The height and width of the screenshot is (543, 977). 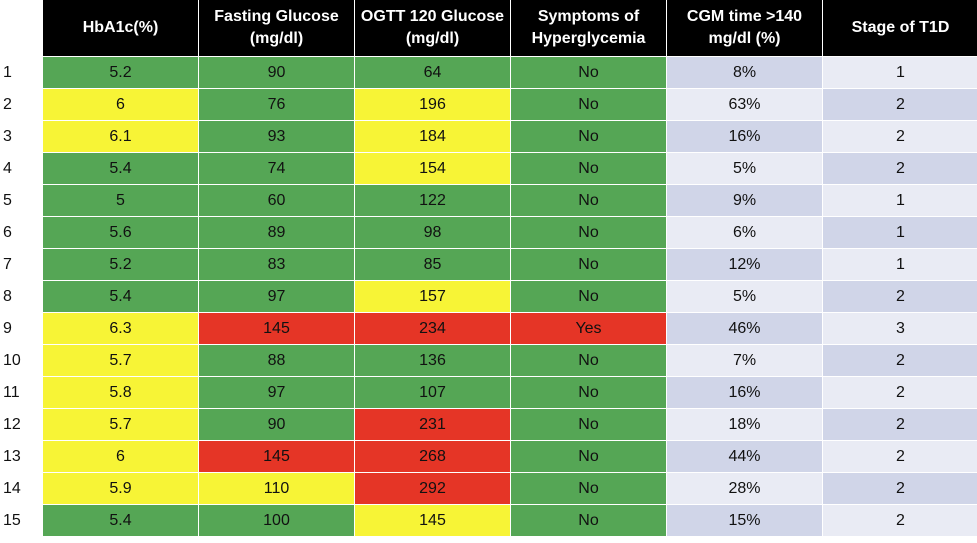 What do you see at coordinates (744, 296) in the screenshot?
I see `cell-cgm-time: 5%` at bounding box center [744, 296].